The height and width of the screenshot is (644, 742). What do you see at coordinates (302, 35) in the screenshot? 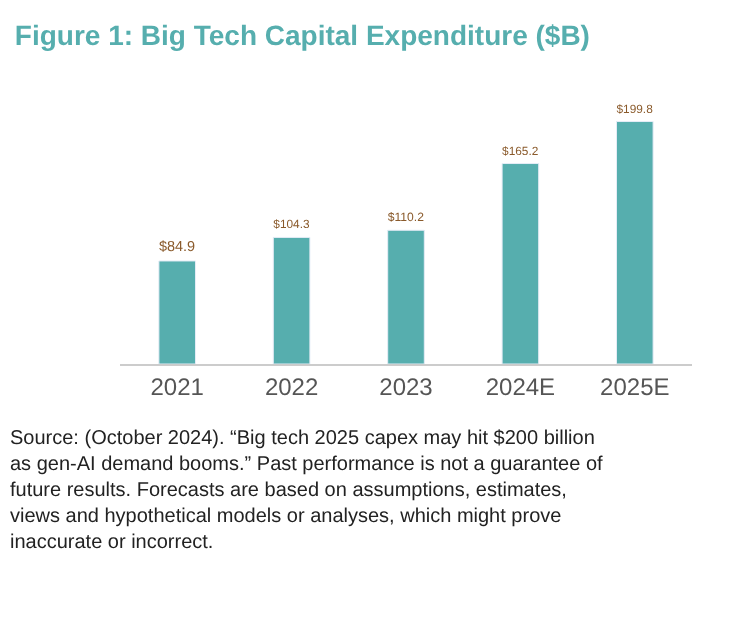
I see `chart-title: Figure 1: Big Tech Capital Expenditure ($B)` at bounding box center [302, 35].